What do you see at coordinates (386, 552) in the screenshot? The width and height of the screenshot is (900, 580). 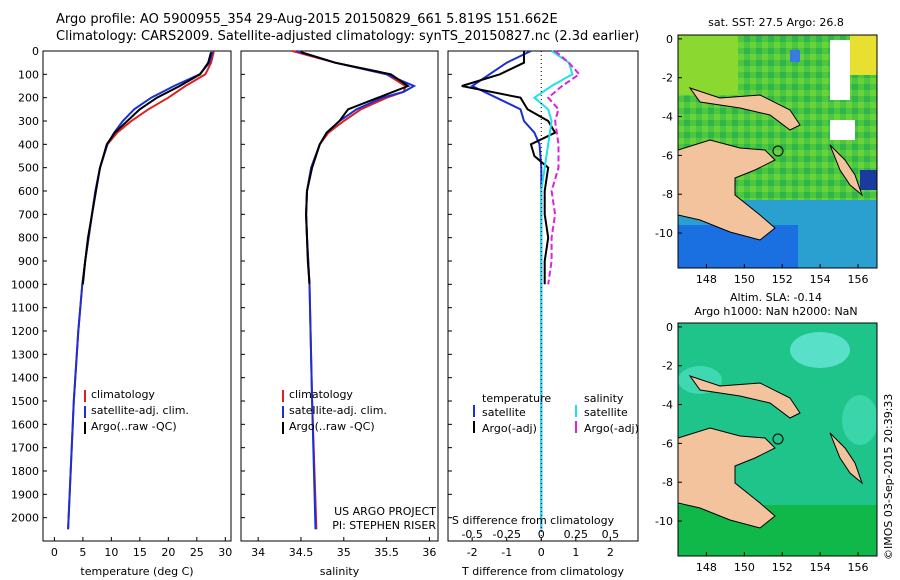 I see `x-tick-label: 35.5` at bounding box center [386, 552].